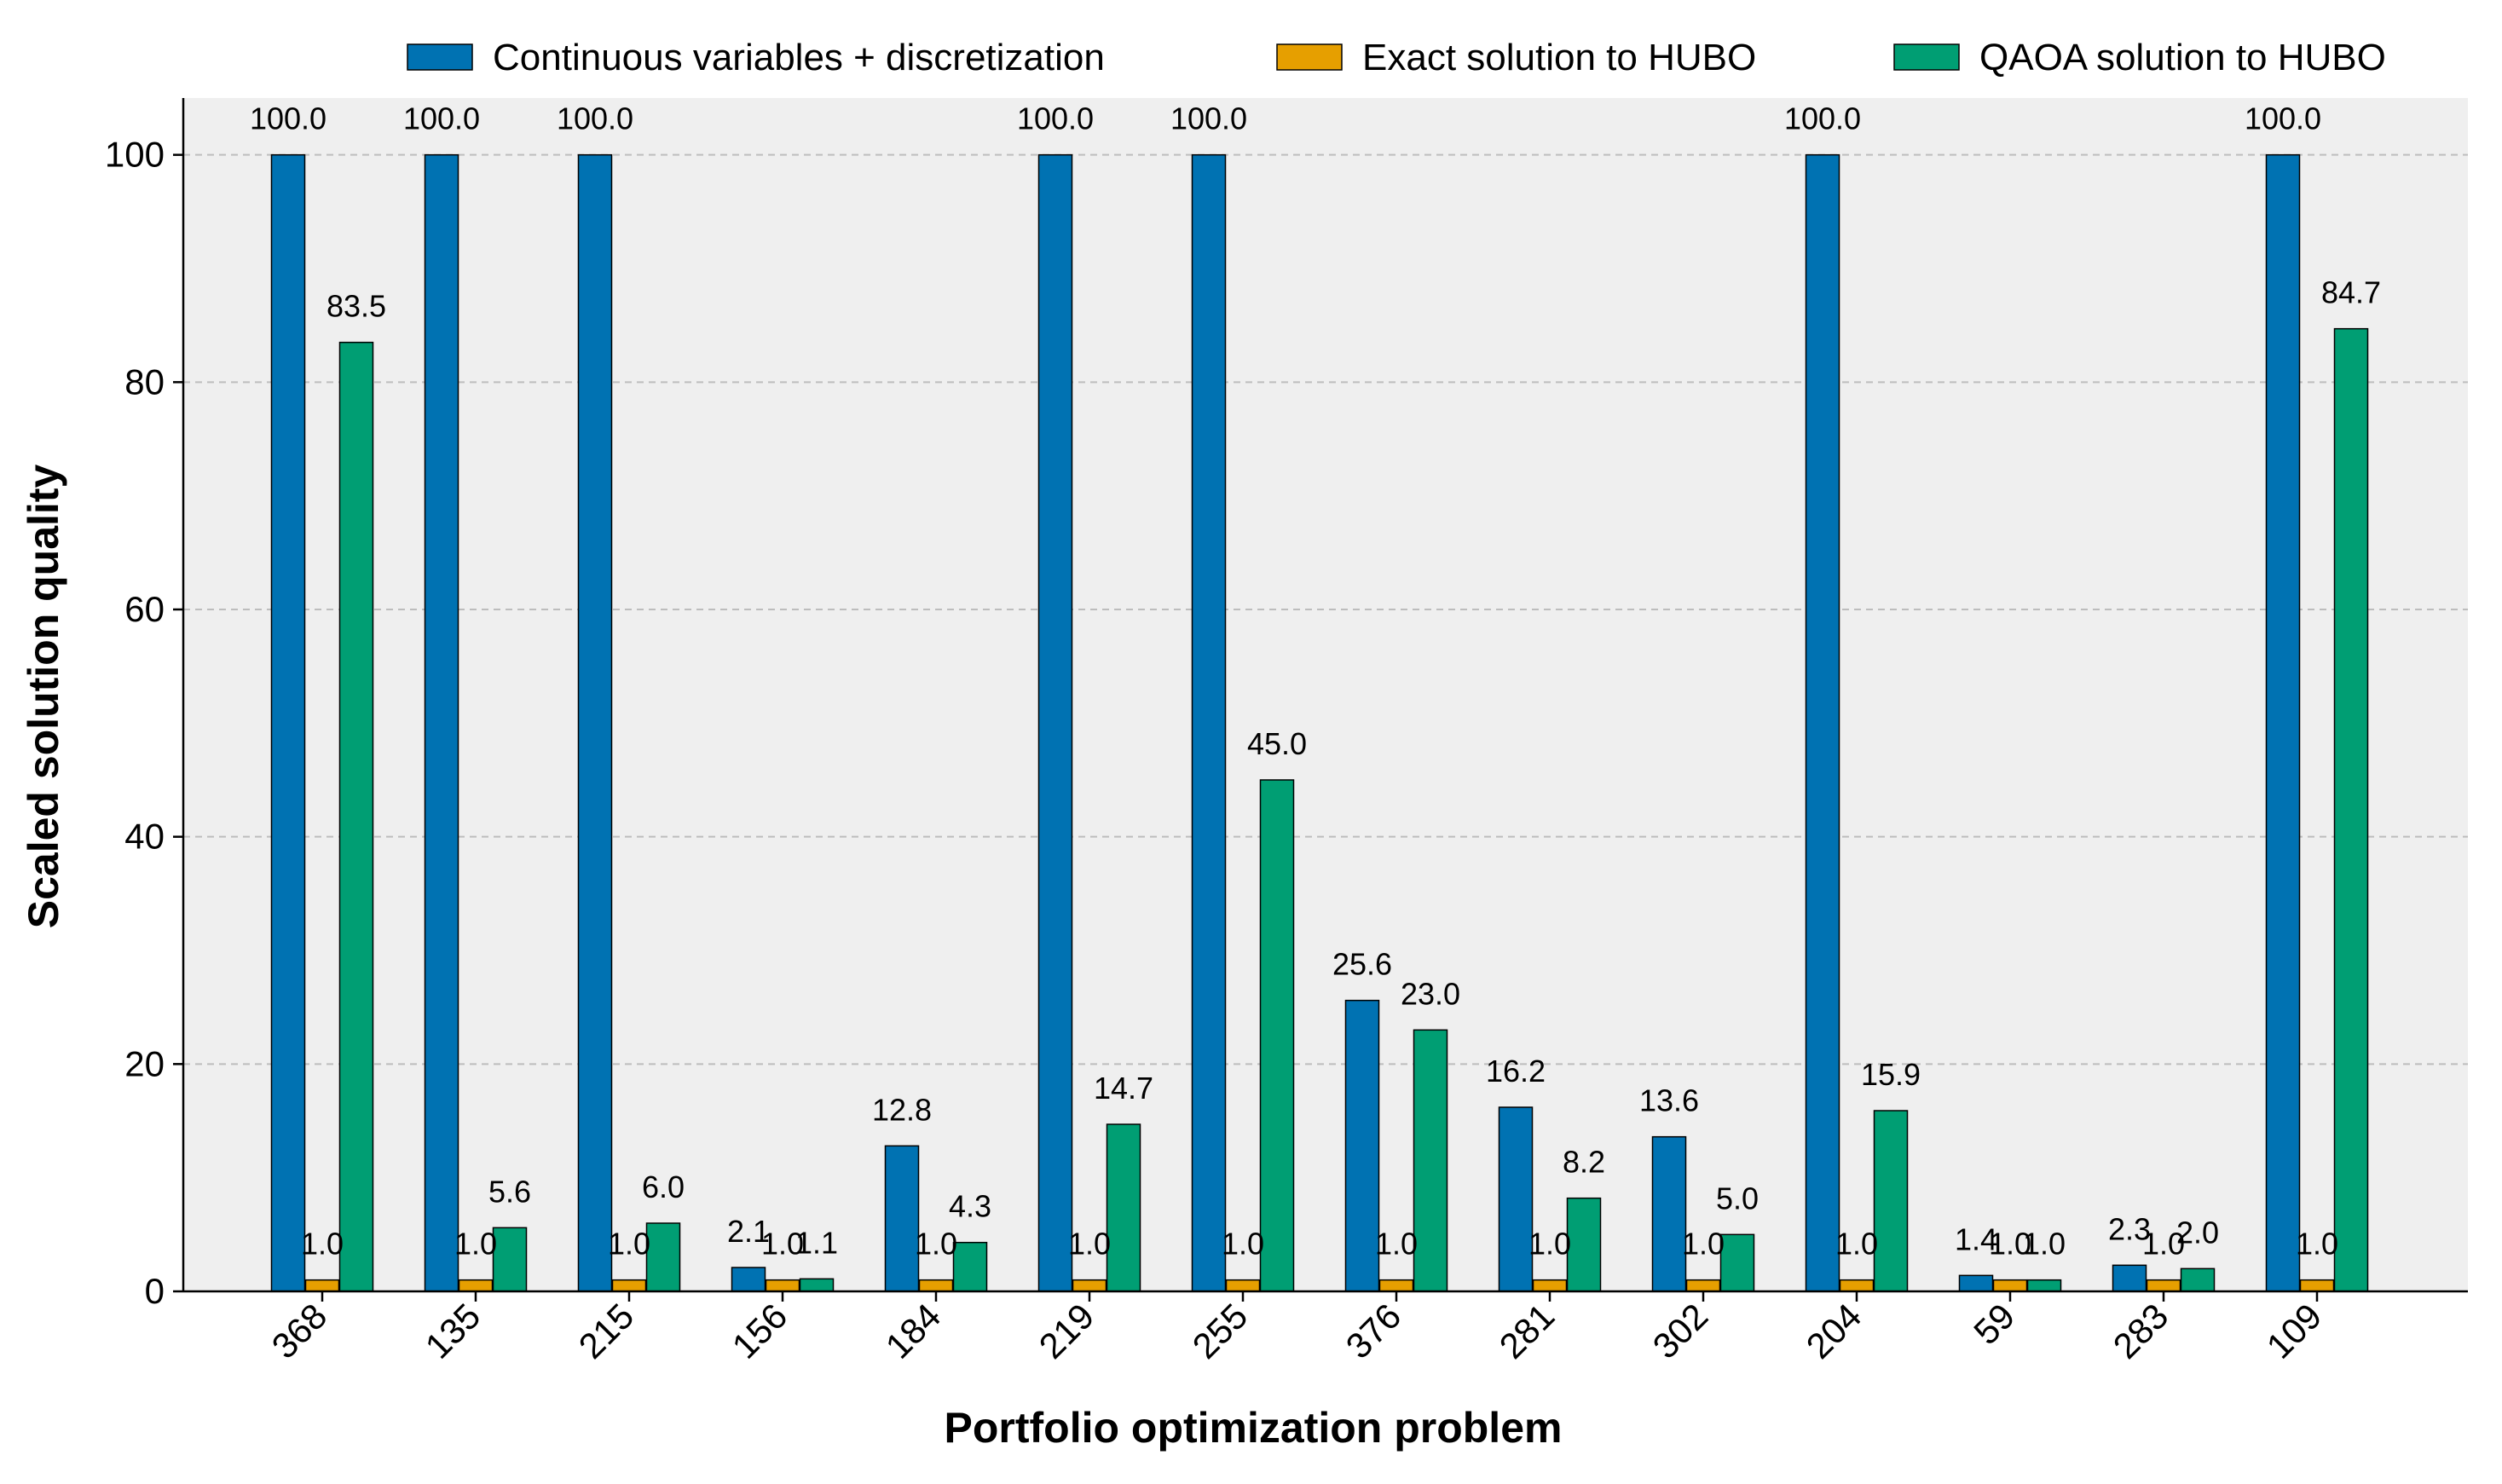 The height and width of the screenshot is (1484, 2502). I want to click on x-tick-label: 255, so click(1220, 1331).